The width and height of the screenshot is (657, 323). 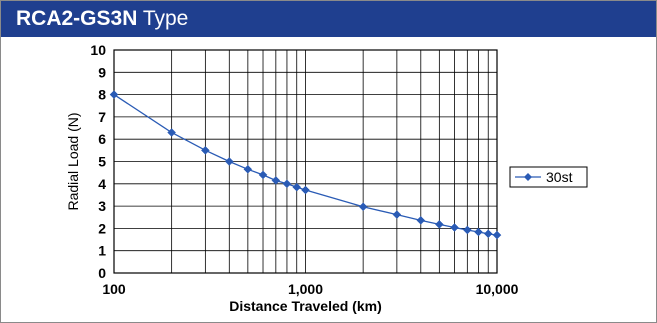 I want to click on chart-title: RCA2-GS3N Type, so click(x=102, y=19).